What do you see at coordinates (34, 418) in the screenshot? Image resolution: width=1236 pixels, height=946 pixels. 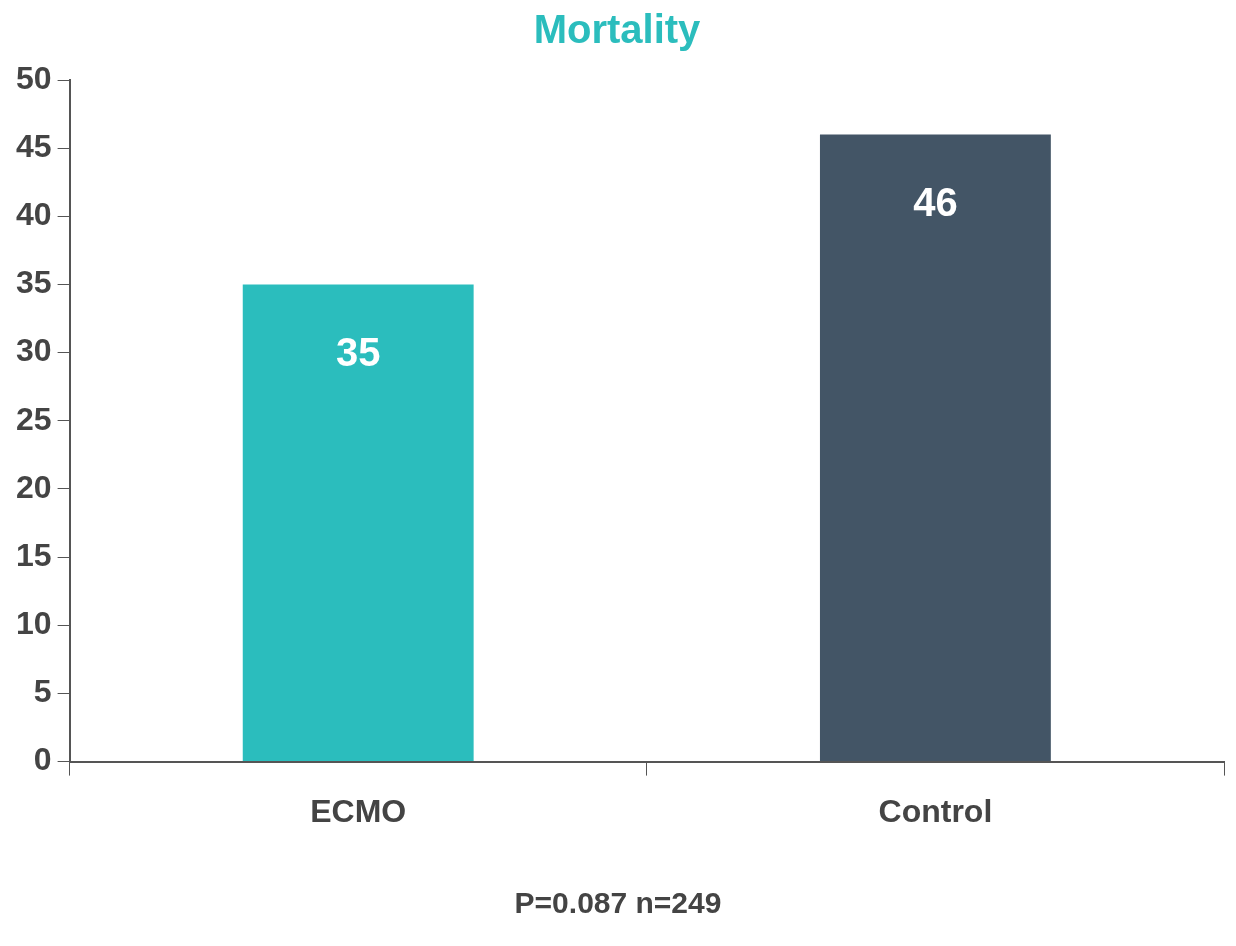 I see `y-tick-label: 25` at bounding box center [34, 418].